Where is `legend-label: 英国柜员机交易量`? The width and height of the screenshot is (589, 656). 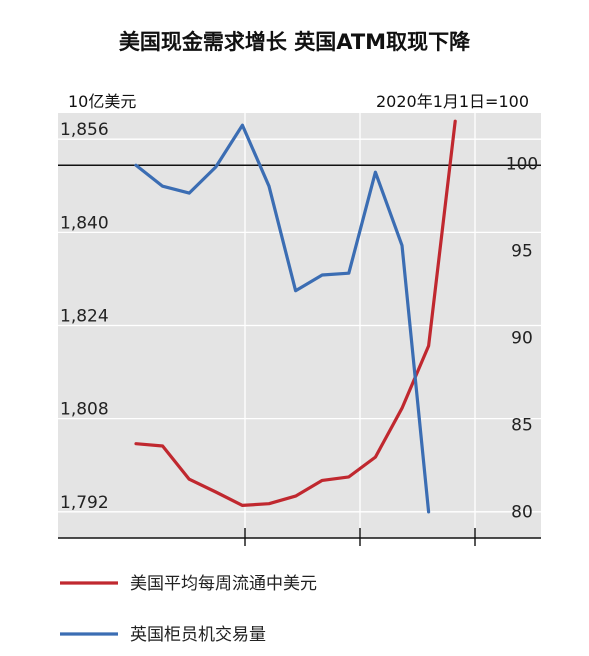
legend-label: 英国柜员机交易量 is located at coordinates (198, 635).